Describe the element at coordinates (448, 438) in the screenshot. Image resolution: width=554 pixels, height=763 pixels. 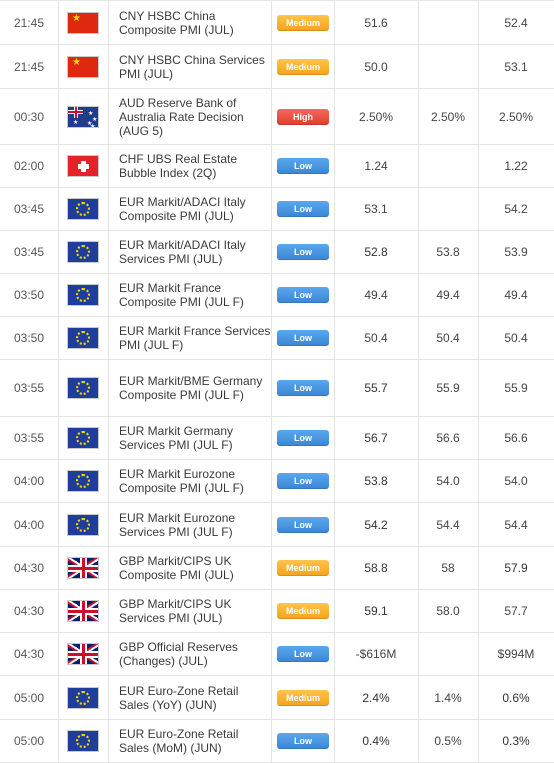
I see `forecast-value: 56.6` at that location.